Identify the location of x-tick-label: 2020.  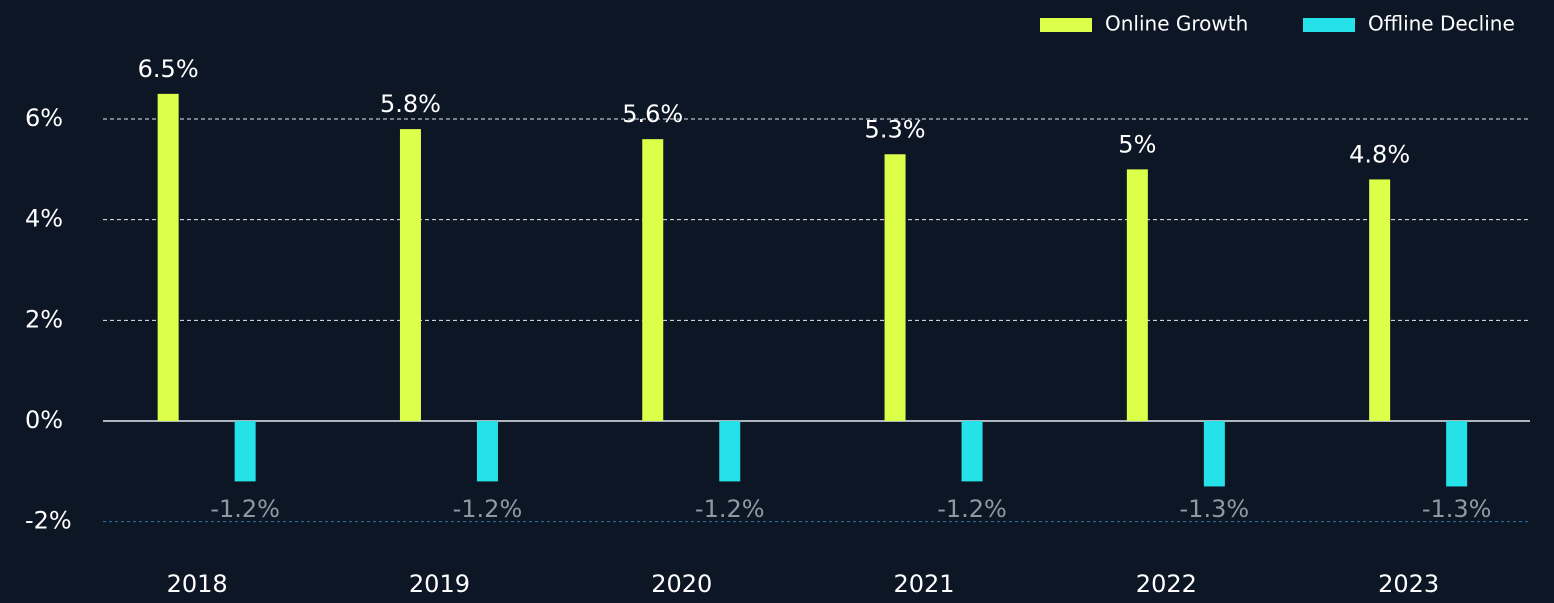
(681, 584).